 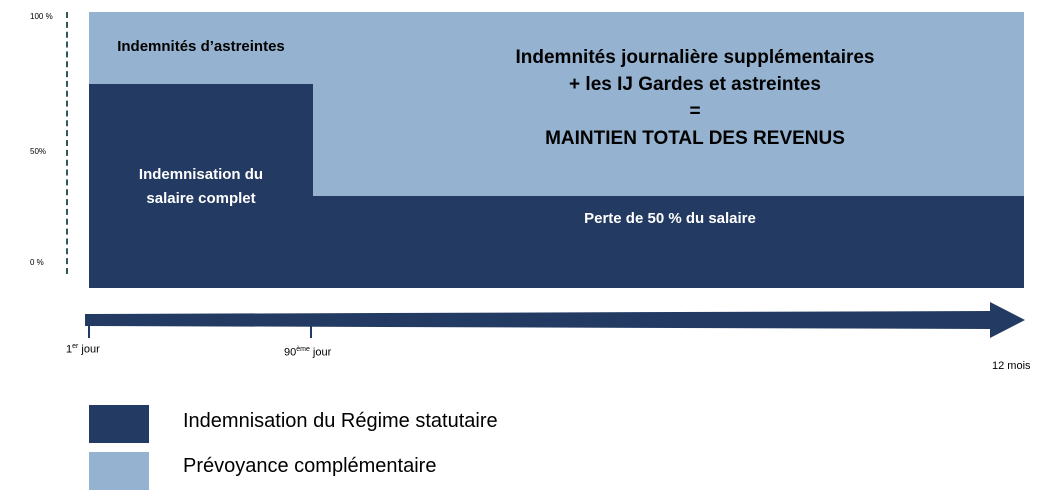 I want to click on legend-swatch-regime, so click(x=119, y=424).